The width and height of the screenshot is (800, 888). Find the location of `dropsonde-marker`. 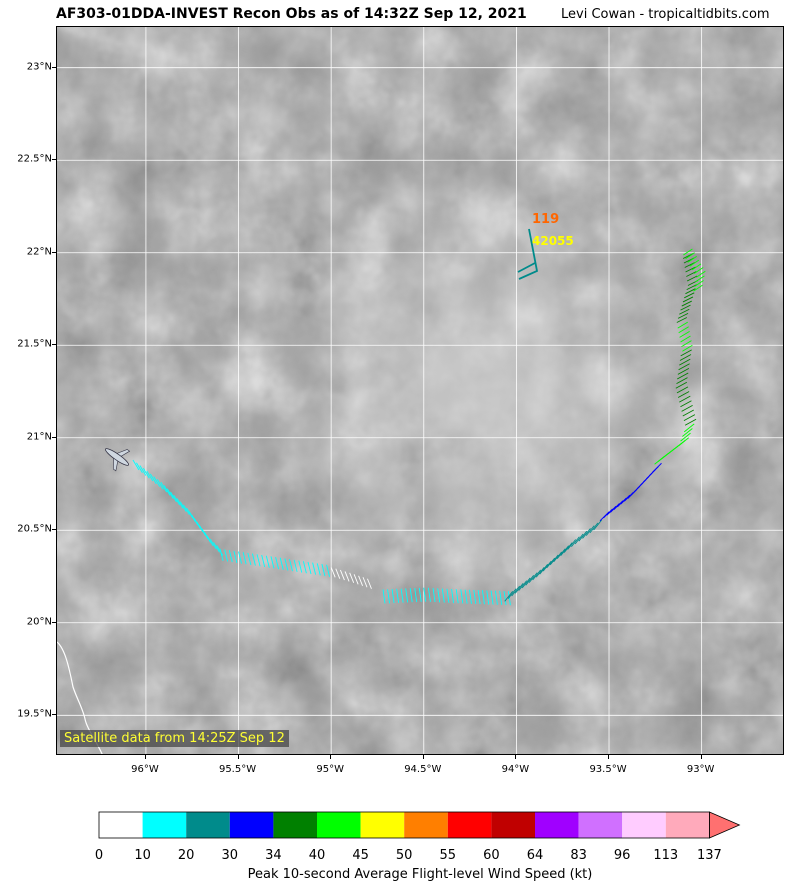

dropsonde-marker is located at coordinates (528, 254).